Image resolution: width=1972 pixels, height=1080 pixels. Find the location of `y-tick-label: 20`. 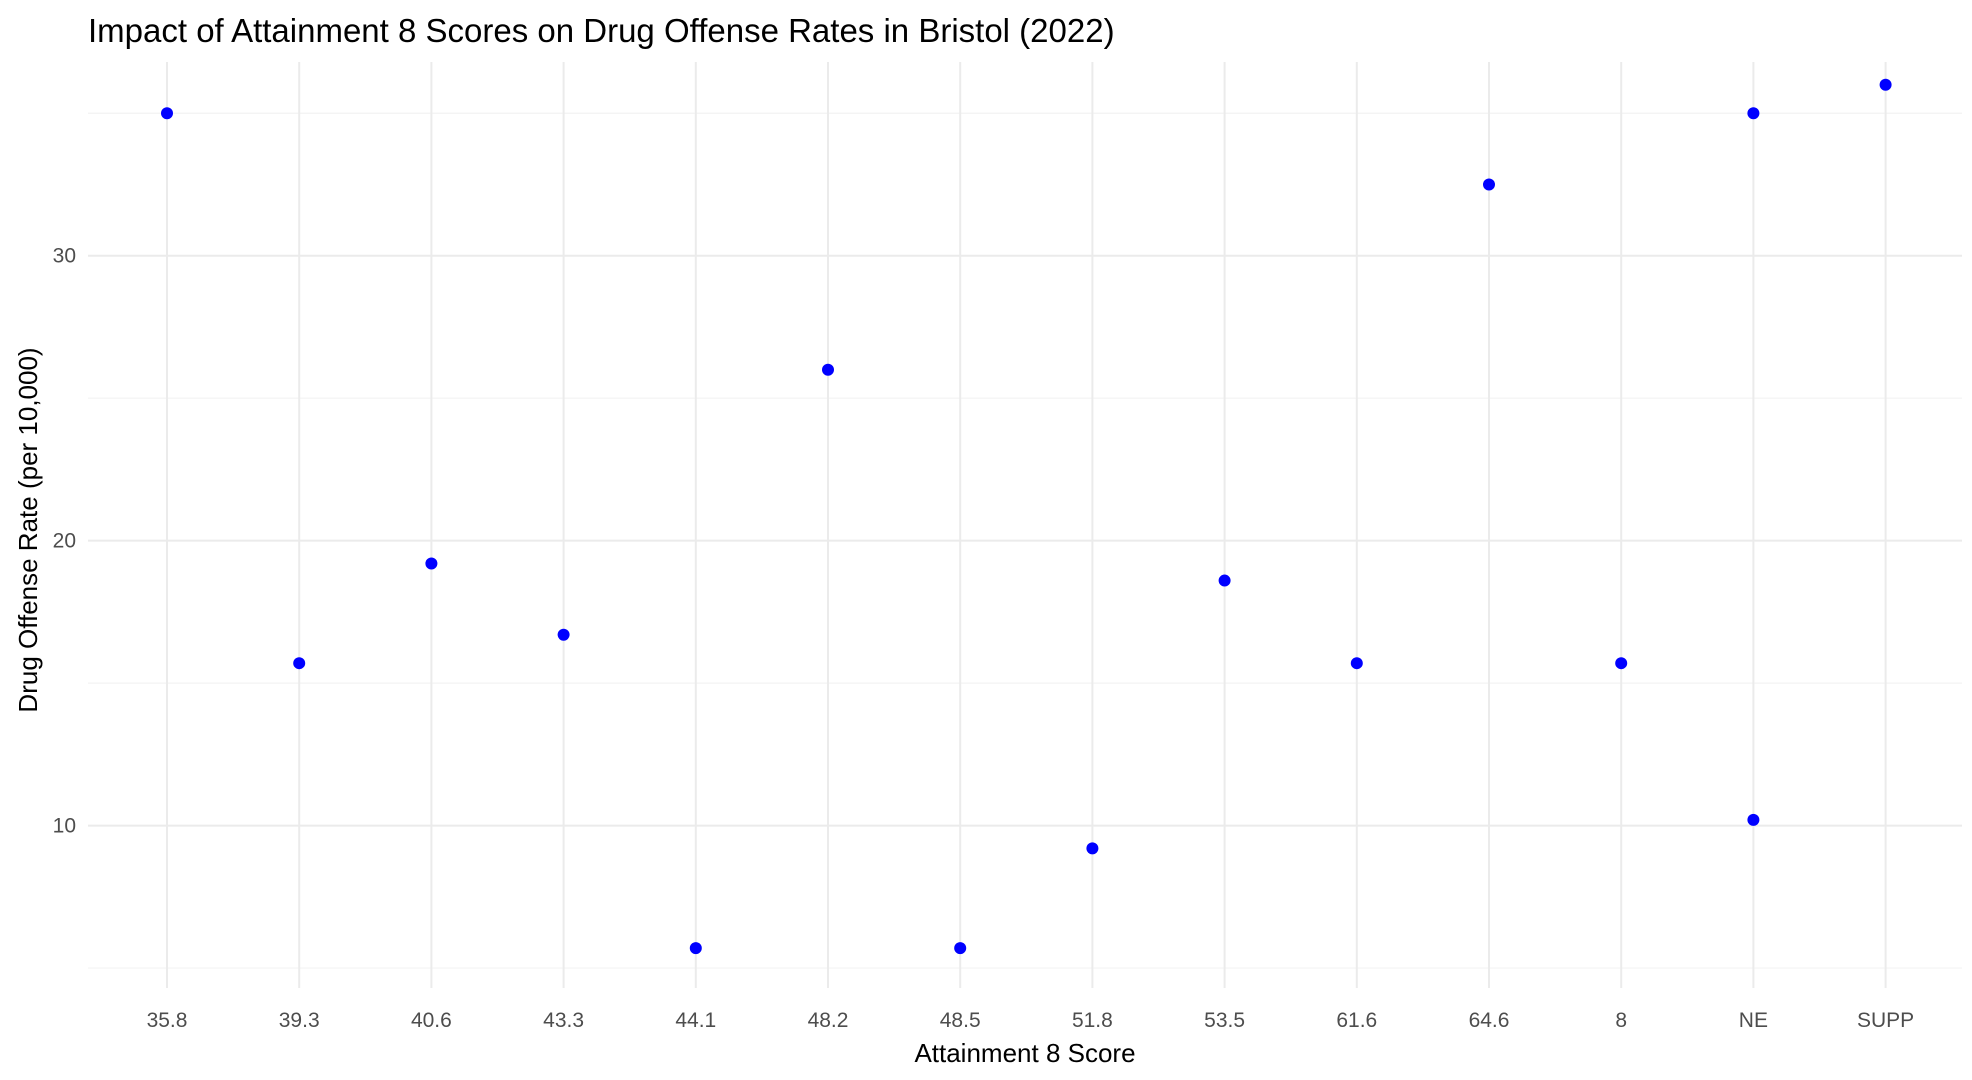

y-tick-label: 20 is located at coordinates (64, 541).